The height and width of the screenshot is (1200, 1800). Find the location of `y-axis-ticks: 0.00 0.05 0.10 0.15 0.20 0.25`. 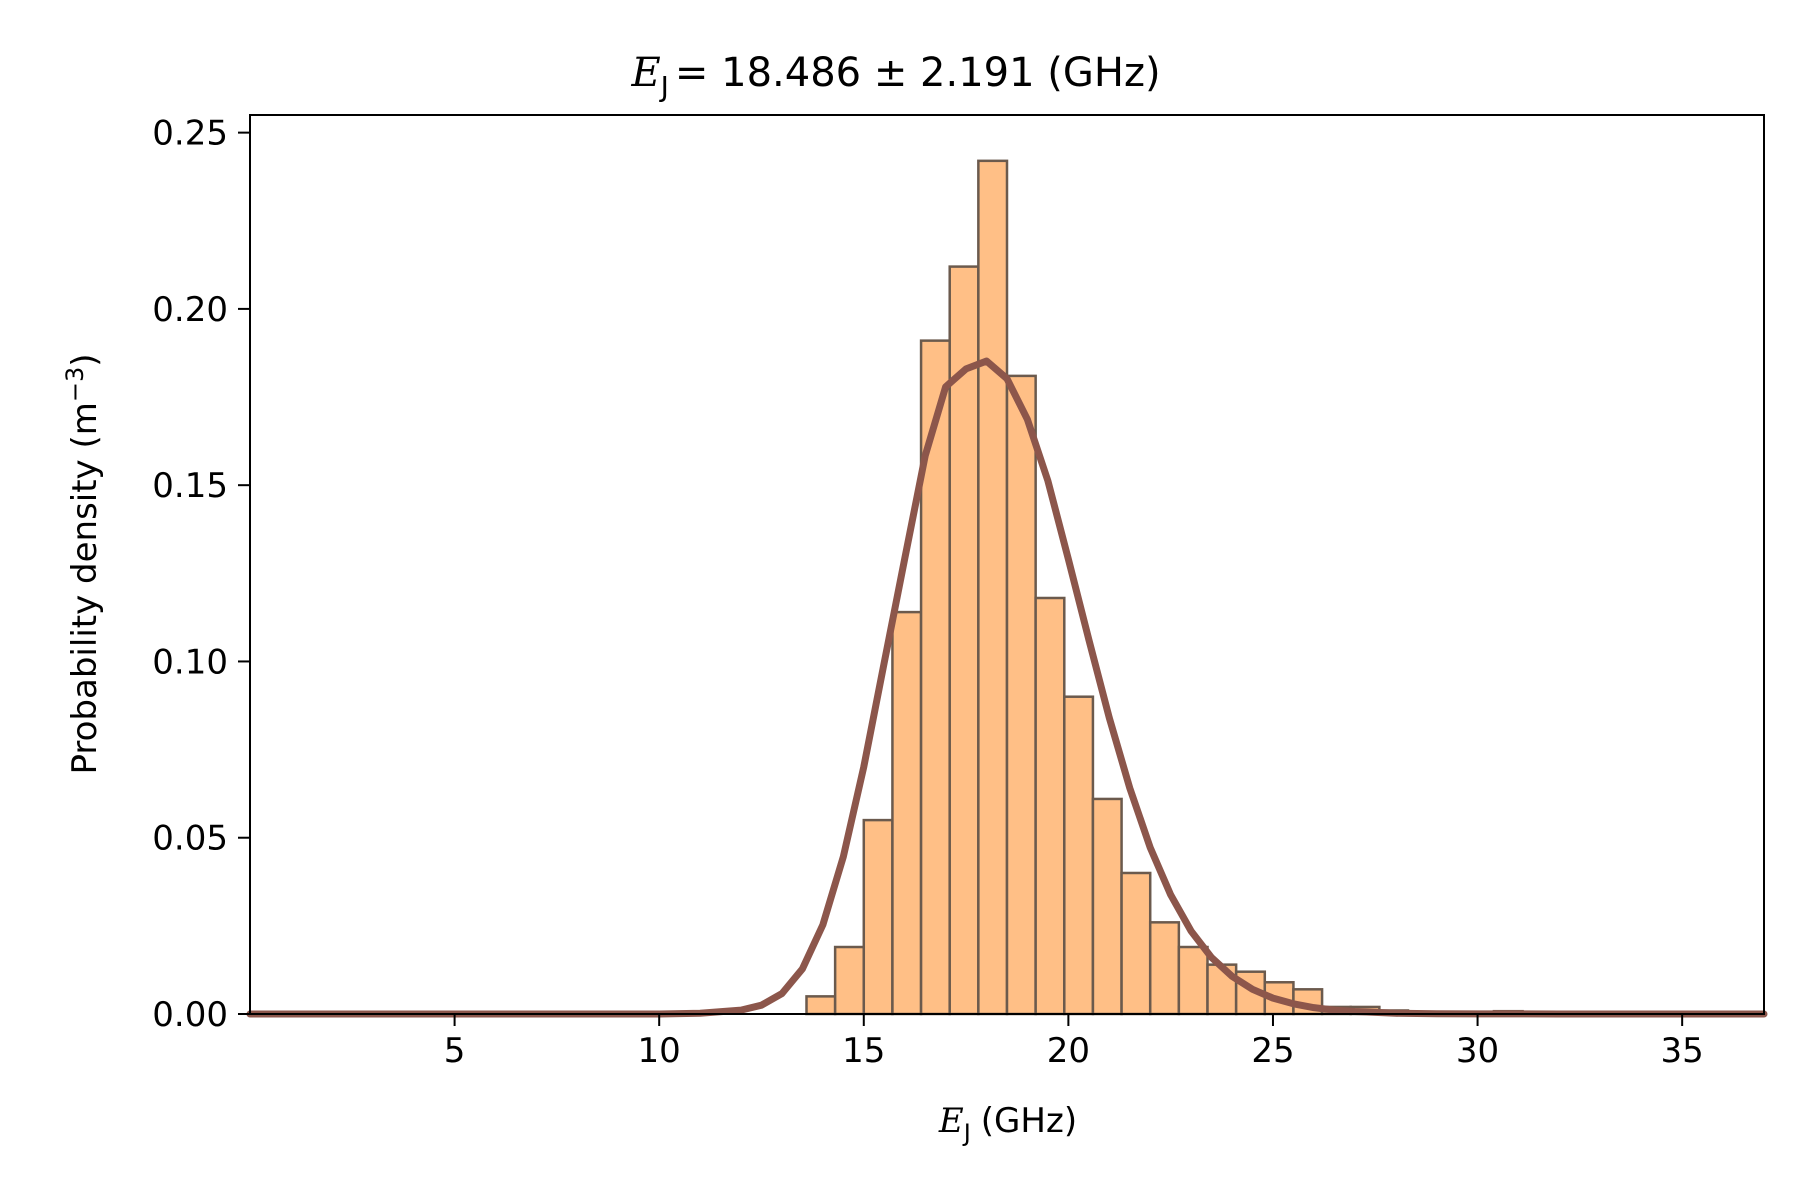

y-axis-ticks: 0.00 0.05 0.10 0.15 0.20 0.25 is located at coordinates (201, 574).